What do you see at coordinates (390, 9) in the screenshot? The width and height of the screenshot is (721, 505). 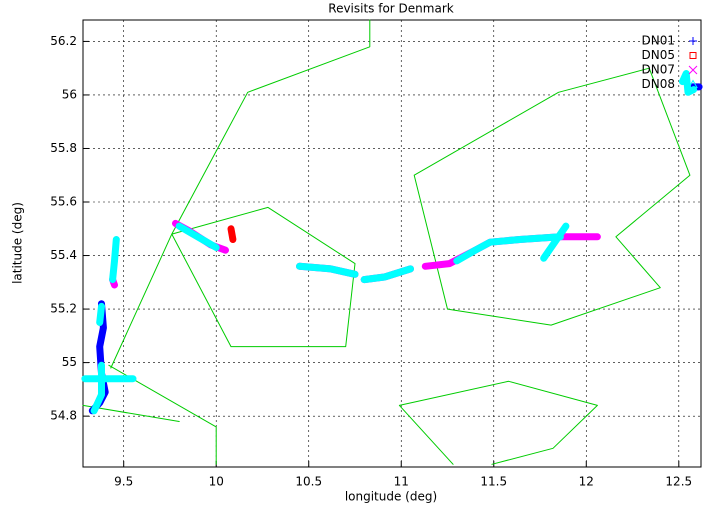 I see `chart-title: Revisits for Denmark` at bounding box center [390, 9].